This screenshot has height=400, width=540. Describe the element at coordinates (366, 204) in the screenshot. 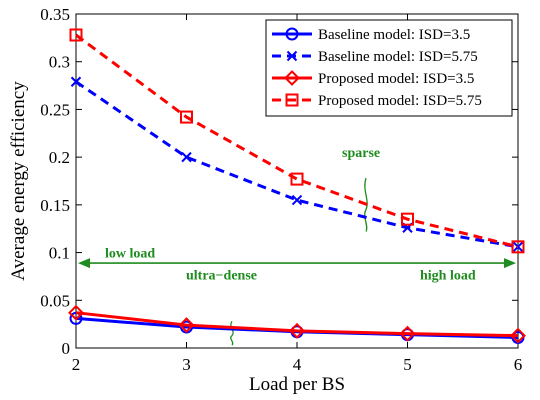

I see `sparse-brace` at that location.